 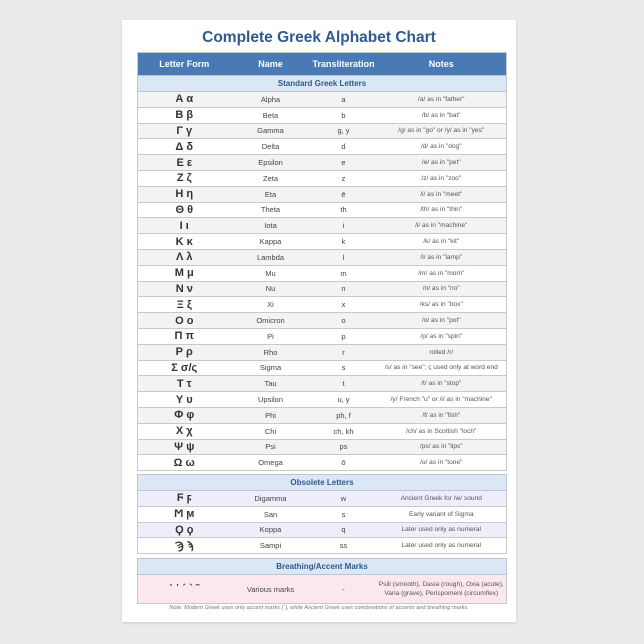 What do you see at coordinates (441, 463) in the screenshot?
I see `cell-notes: /o/ as in "tone"` at bounding box center [441, 463].